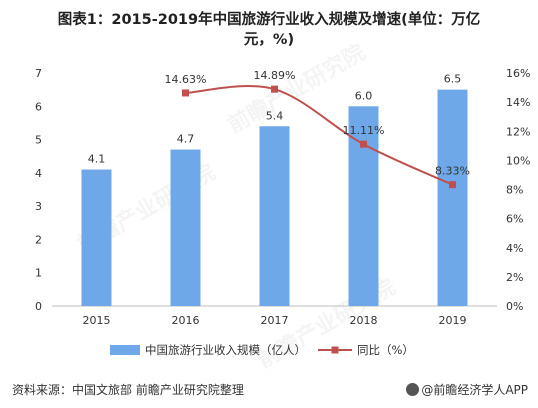 The height and width of the screenshot is (408, 538). Describe the element at coordinates (269, 30) in the screenshot. I see `chart-title: 图表1：2015-2019年中国旅游行业收入规模及增速(单位：万亿 元，%)` at that location.